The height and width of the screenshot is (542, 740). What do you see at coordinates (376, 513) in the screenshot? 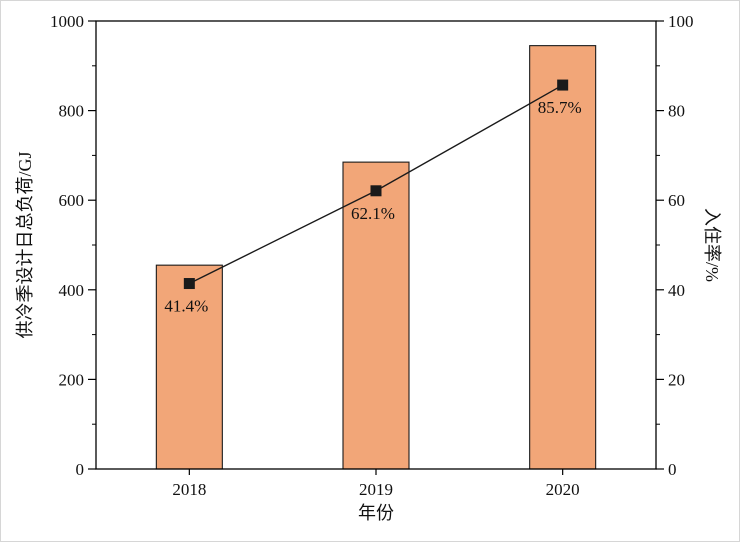
I see `x-axis-title: 年份` at bounding box center [376, 513].